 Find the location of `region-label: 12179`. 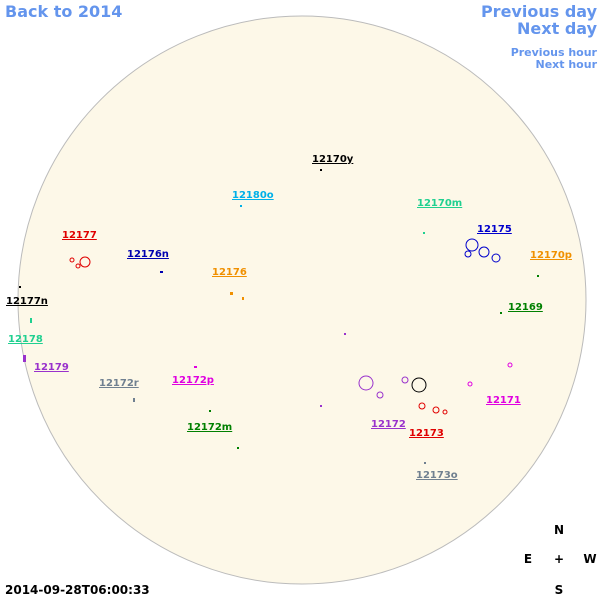

region-label: 12179 is located at coordinates (51, 367).